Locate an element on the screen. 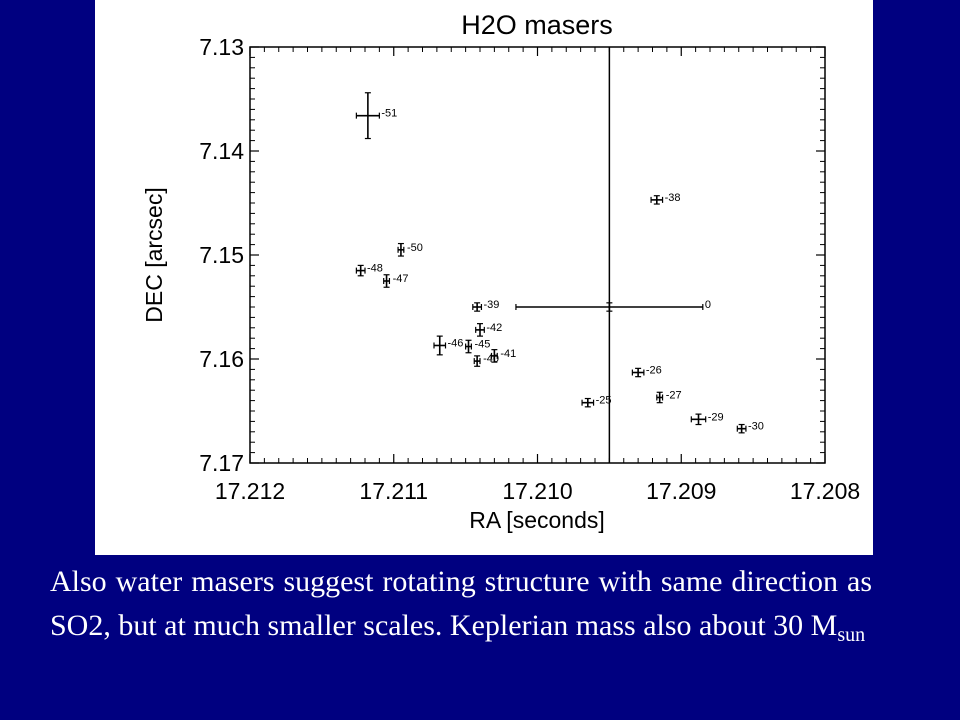 The width and height of the screenshot is (960, 720). maser-point: -27 is located at coordinates (669, 396).